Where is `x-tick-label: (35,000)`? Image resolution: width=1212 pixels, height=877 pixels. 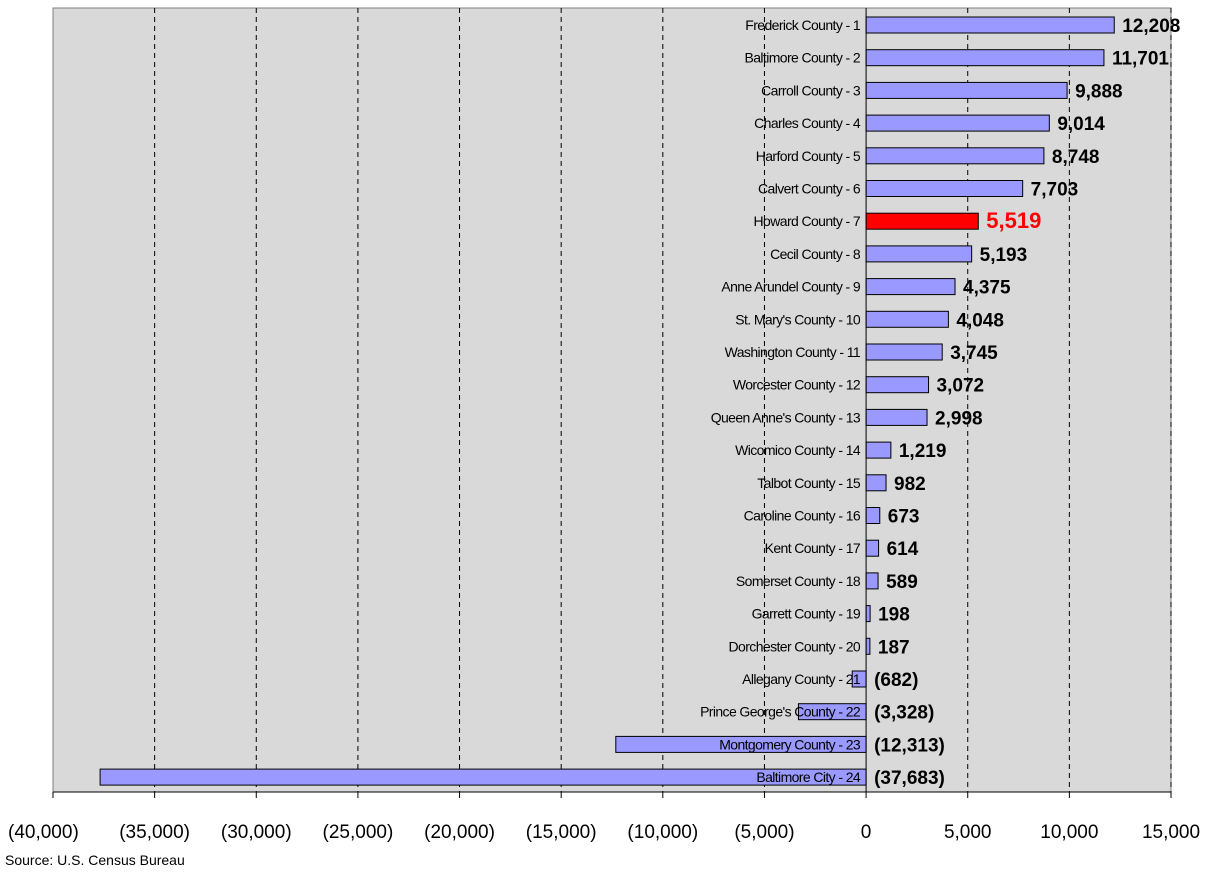
x-tick-label: (35,000) is located at coordinates (154, 832).